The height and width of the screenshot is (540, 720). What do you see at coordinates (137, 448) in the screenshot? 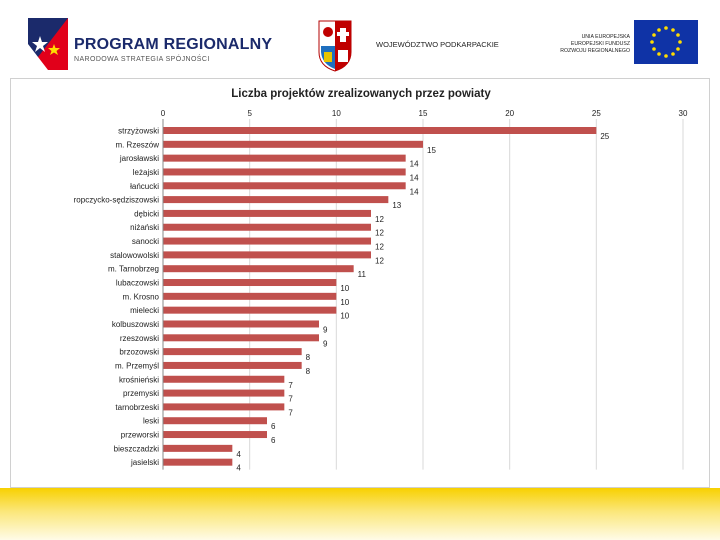
I see `category-label: bieszczadzki` at bounding box center [137, 448].